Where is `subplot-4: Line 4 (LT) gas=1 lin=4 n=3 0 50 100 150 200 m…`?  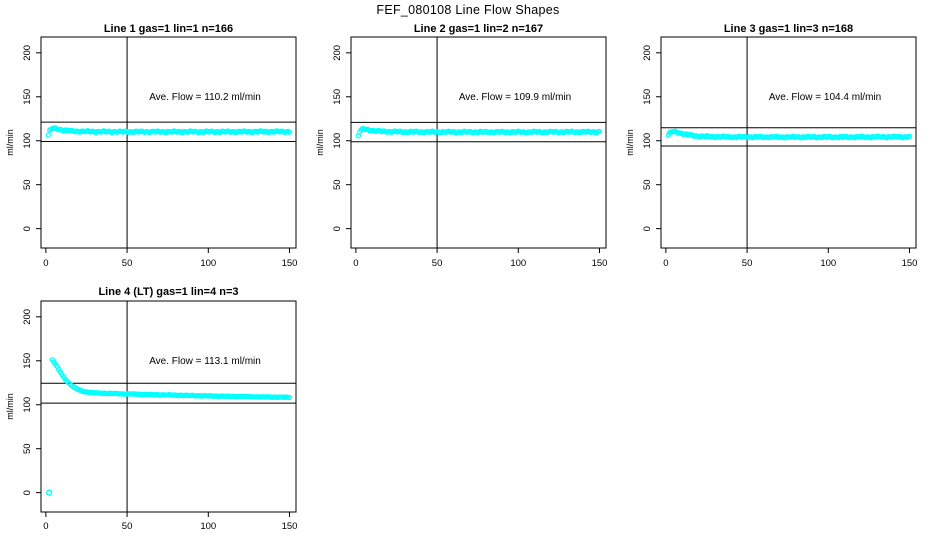 subplot-4: Line 4 (LT) gas=1 lin=4 n=3 0 50 100 150 200 m… is located at coordinates (151, 409).